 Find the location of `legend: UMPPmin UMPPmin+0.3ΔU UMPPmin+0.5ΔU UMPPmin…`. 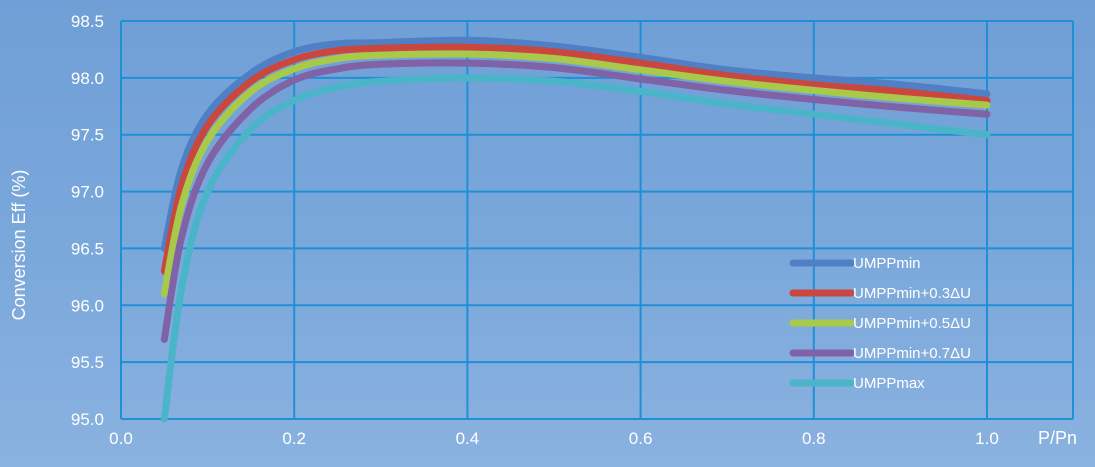

legend: UMPPmin UMPPmin+0.3ΔU UMPPmin+0.5ΔU UMPPmin… is located at coordinates (880, 323).